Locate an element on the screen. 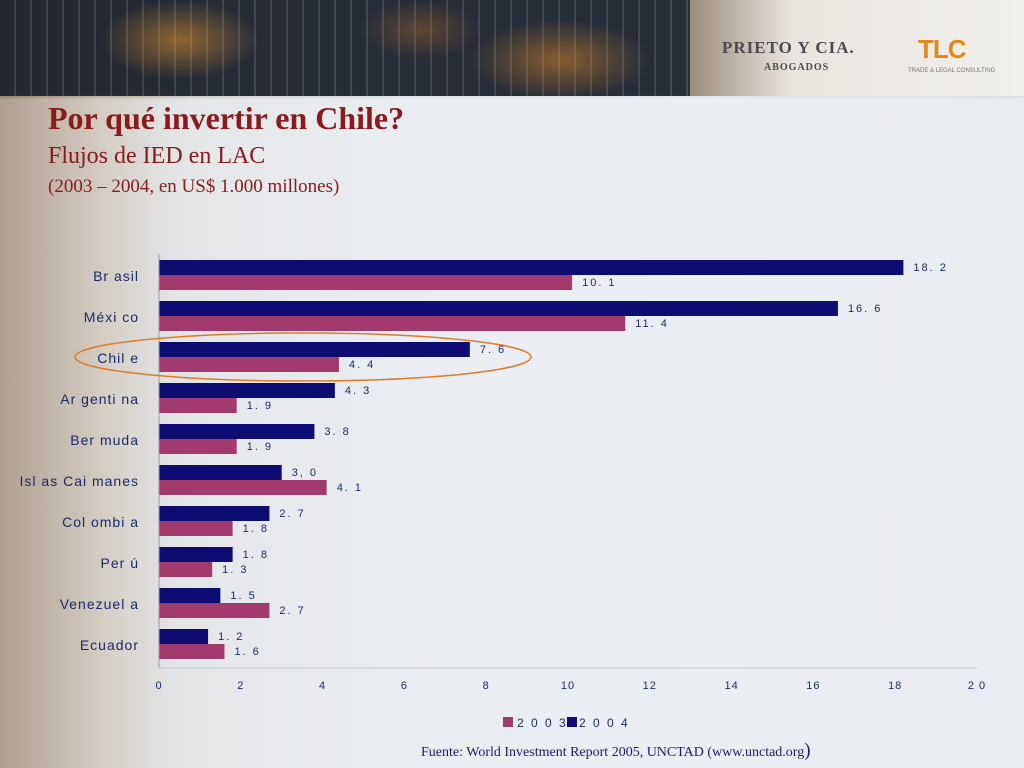 The height and width of the screenshot is (768, 1024). value-label-2004-islas-caimanes: 3, 0 is located at coordinates (305, 473).